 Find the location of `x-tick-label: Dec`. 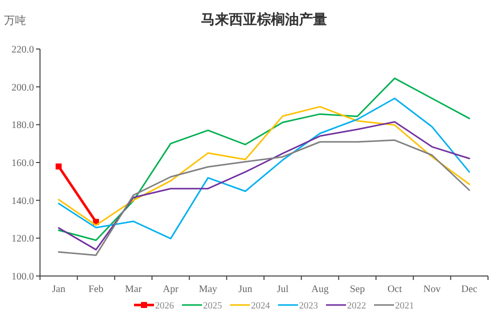

x-tick-label: Dec is located at coordinates (469, 289).